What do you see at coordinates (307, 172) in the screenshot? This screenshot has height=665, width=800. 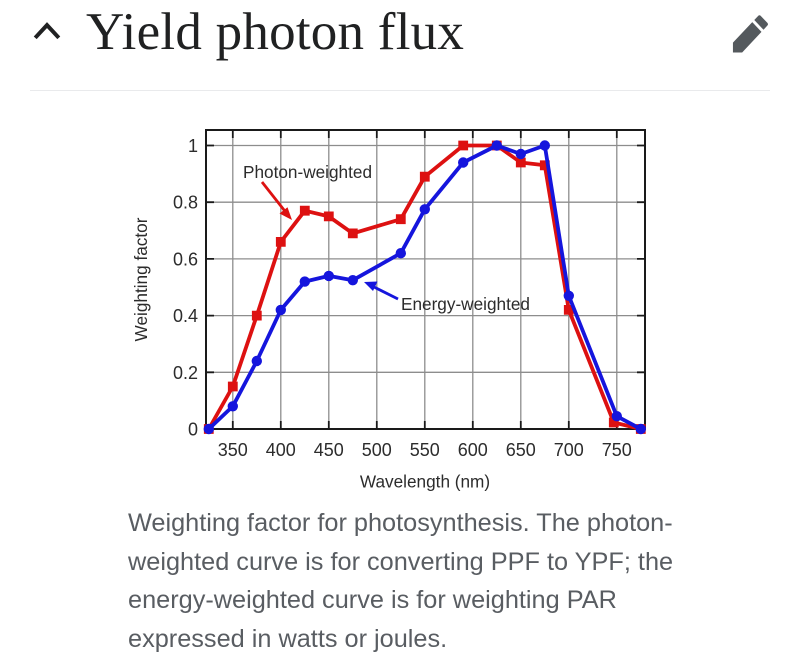 I see `svg-text: Photon-weighted` at bounding box center [307, 172].